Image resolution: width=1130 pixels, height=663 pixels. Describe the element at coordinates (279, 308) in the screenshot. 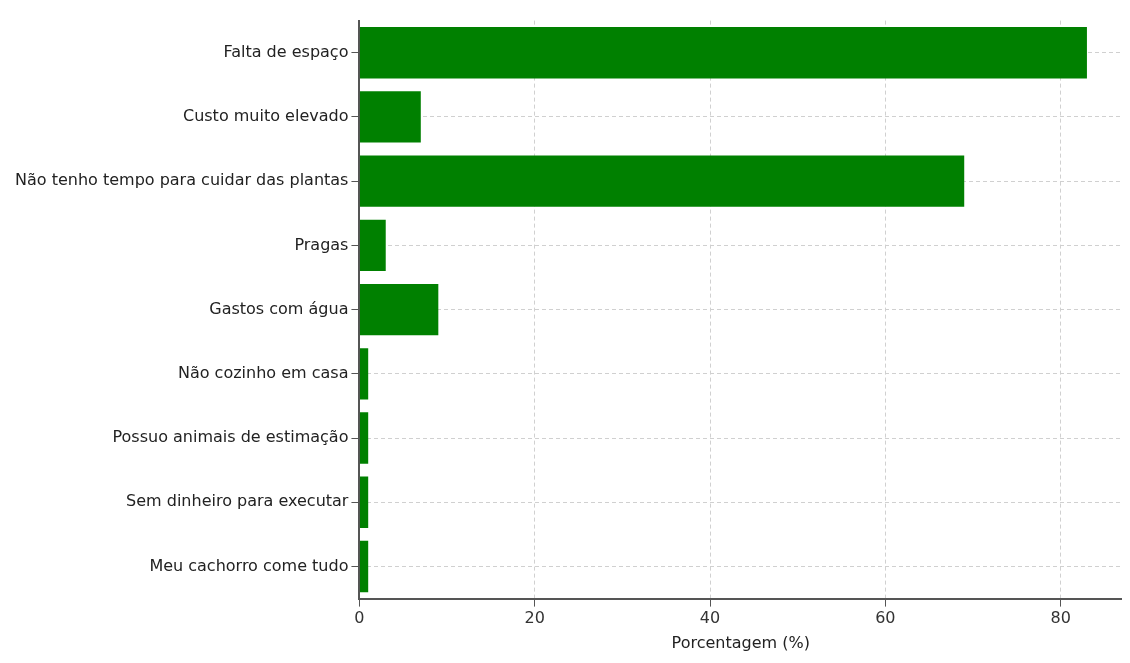

I see `y-tick-label: Gastos com água` at that location.